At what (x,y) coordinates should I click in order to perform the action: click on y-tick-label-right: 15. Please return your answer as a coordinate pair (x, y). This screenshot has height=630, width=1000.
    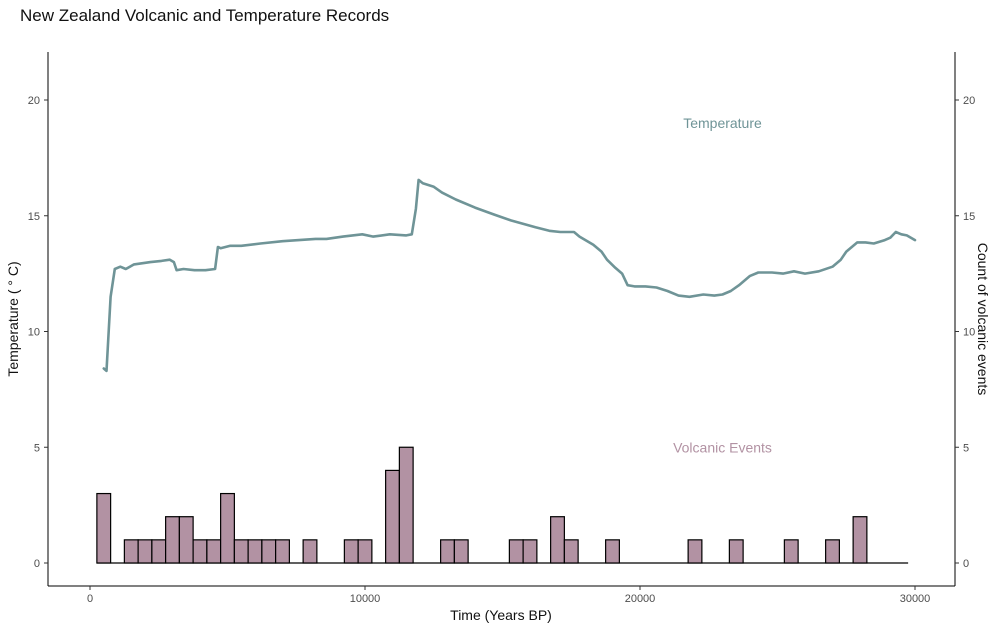
    Looking at the image, I should click on (969, 217).